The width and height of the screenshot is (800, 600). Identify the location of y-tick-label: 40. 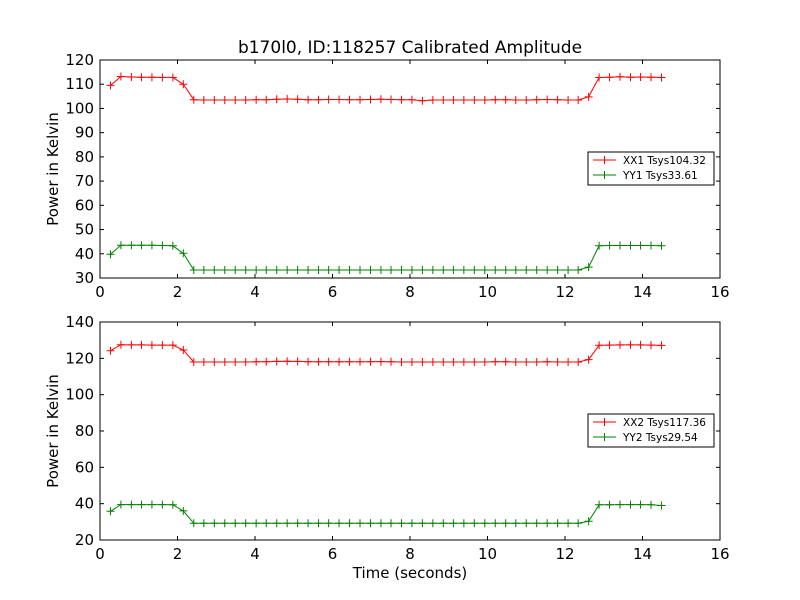
(84, 254).